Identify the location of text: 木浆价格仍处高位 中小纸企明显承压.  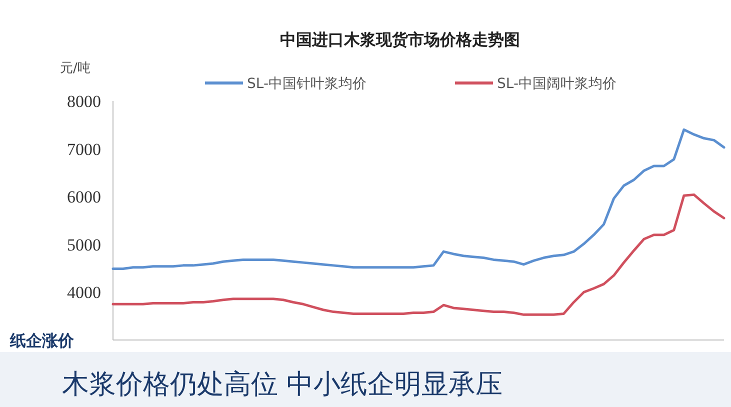
(282, 384).